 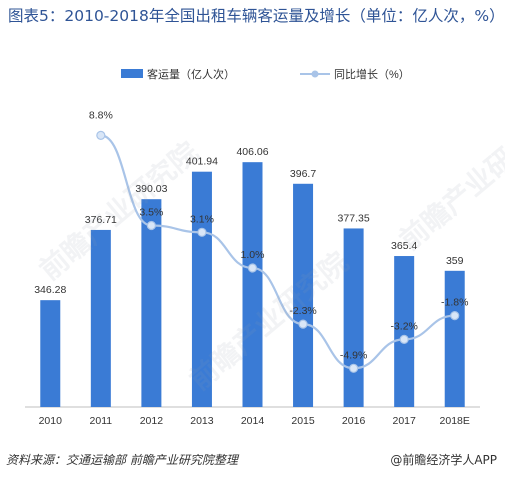 I want to click on growth-value-label: -4.9%, so click(x=353, y=355).